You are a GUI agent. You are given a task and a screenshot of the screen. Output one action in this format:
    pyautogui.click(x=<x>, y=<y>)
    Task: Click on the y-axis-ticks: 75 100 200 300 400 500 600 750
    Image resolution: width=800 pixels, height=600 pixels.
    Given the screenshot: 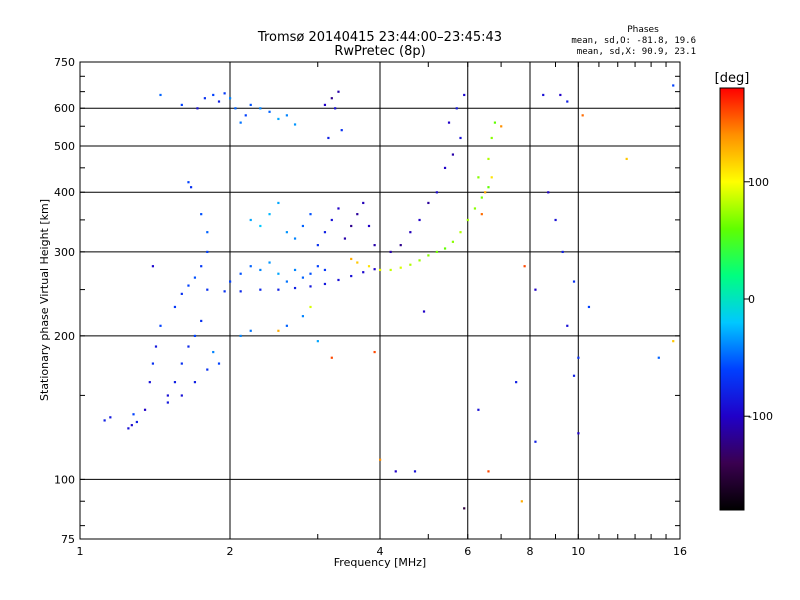 What is the action you would take?
    pyautogui.click(x=64, y=301)
    